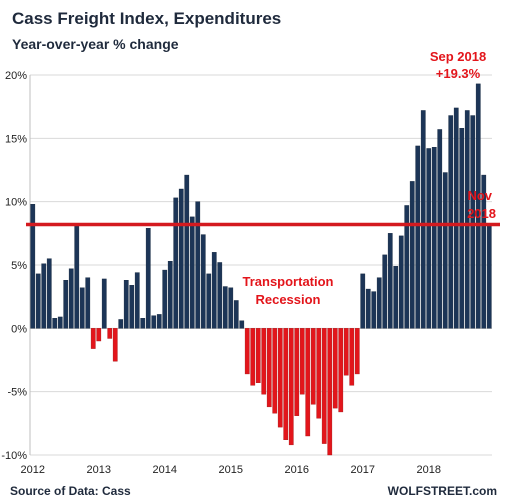  Describe the element at coordinates (33, 470) in the screenshot. I see `x-tick-label: 2012` at that location.